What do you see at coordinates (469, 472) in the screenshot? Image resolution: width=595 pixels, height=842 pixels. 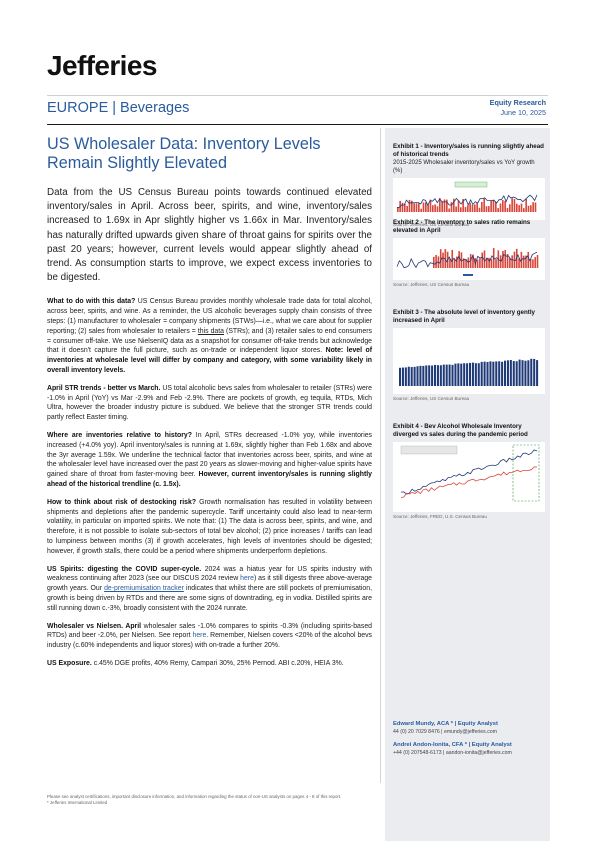 I see `inventory-line` at bounding box center [469, 472].